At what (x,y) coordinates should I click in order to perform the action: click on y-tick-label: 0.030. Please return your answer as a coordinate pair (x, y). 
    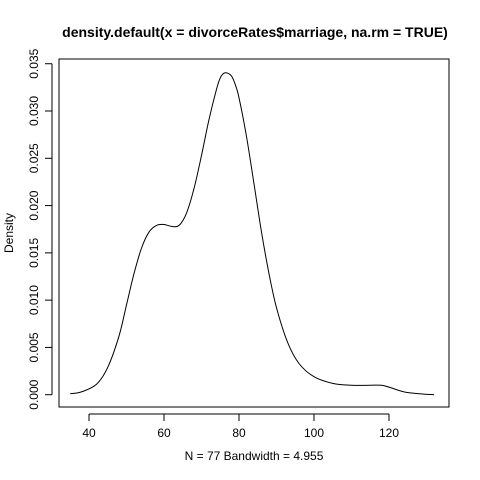
    Looking at the image, I should click on (34, 111).